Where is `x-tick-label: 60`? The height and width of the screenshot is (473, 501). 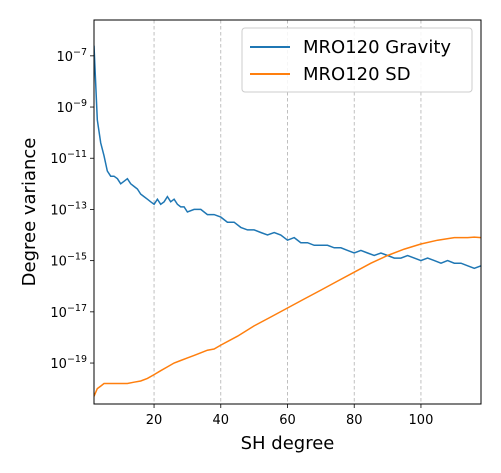
x-tick-label: 60 is located at coordinates (287, 420).